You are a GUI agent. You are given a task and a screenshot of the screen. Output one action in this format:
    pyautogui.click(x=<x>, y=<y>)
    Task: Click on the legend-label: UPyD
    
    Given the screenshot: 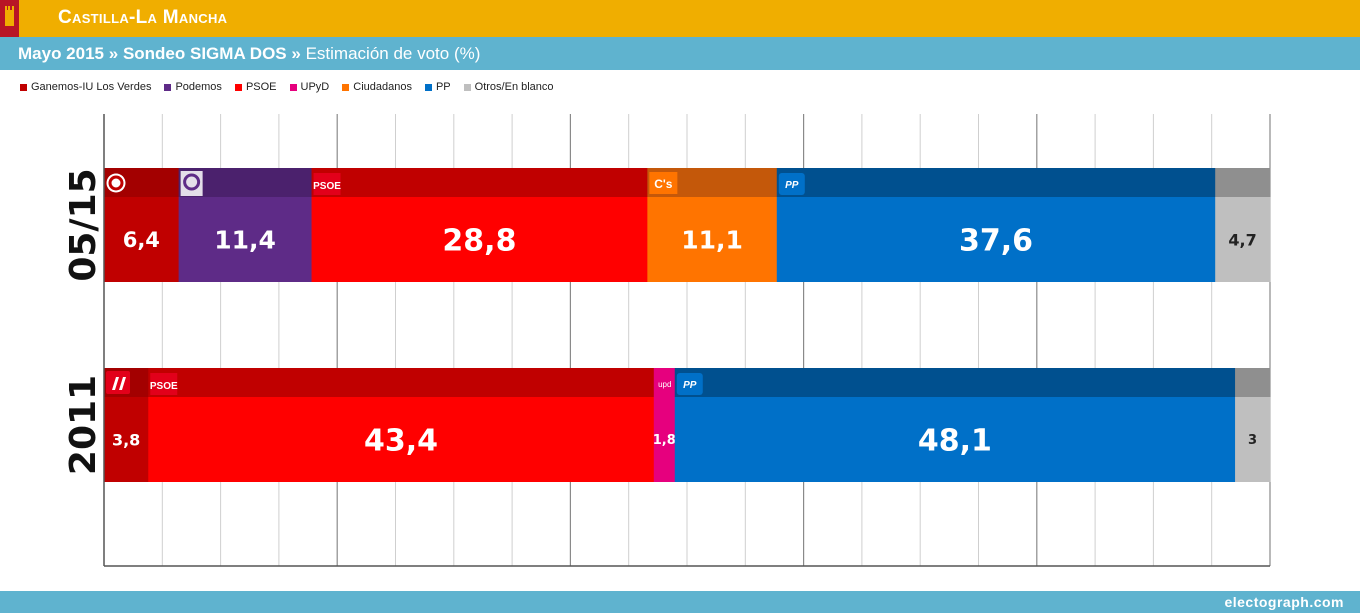 What is the action you would take?
    pyautogui.click(x=315, y=87)
    